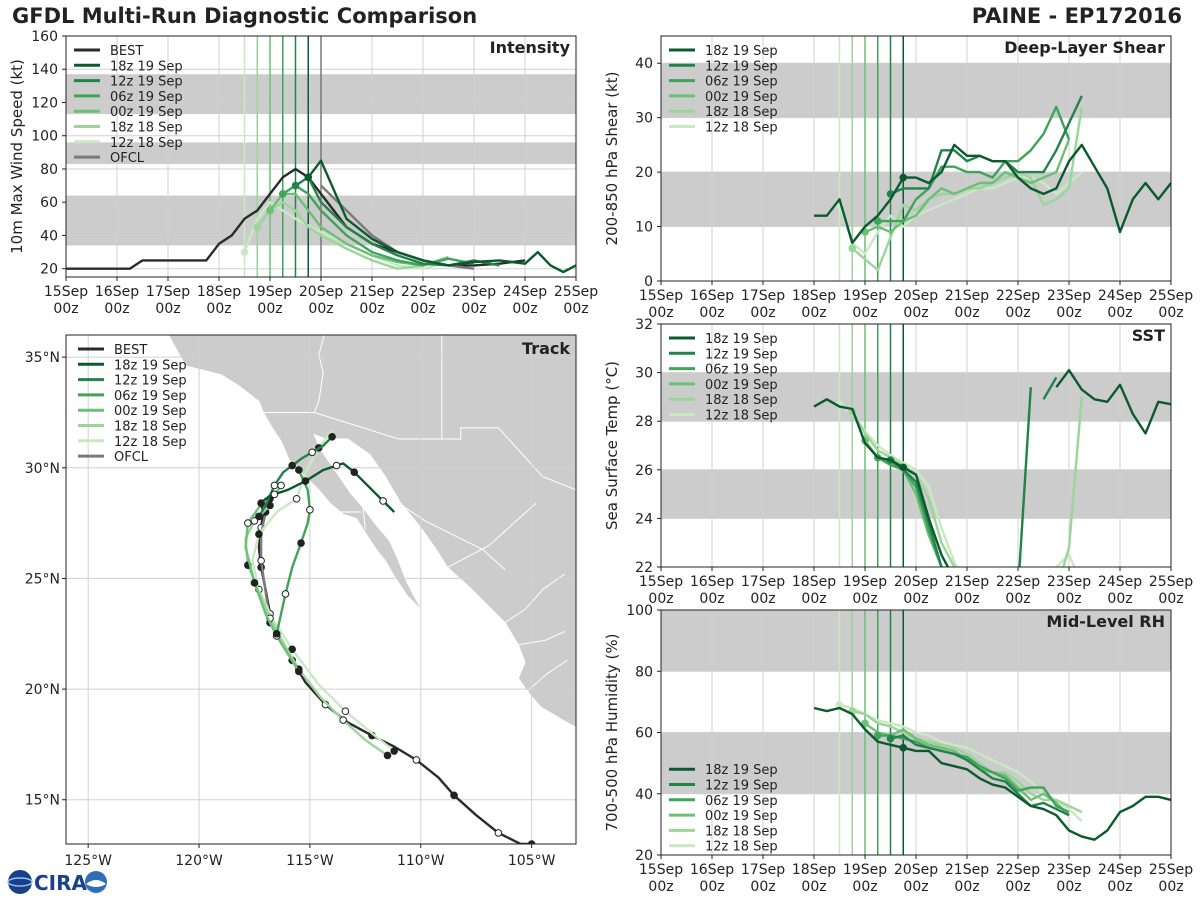 The height and width of the screenshot is (902, 1200). I want to click on lon-tick-label: 125°W, so click(88, 861).